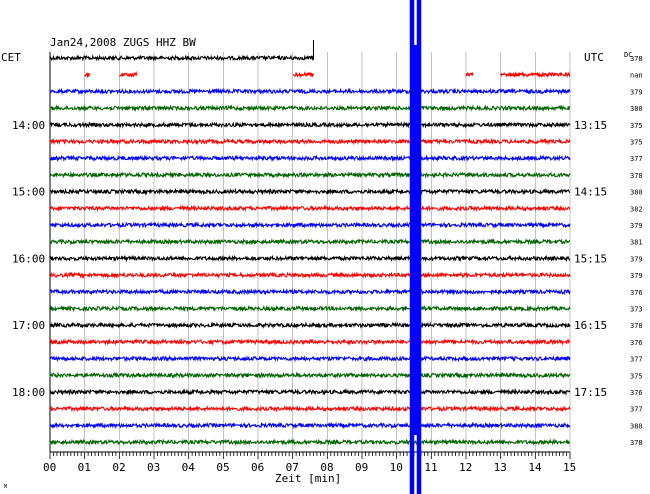 Image resolution: width=650 pixels, height=494 pixels. I want to click on event-band, so click(415, 247).